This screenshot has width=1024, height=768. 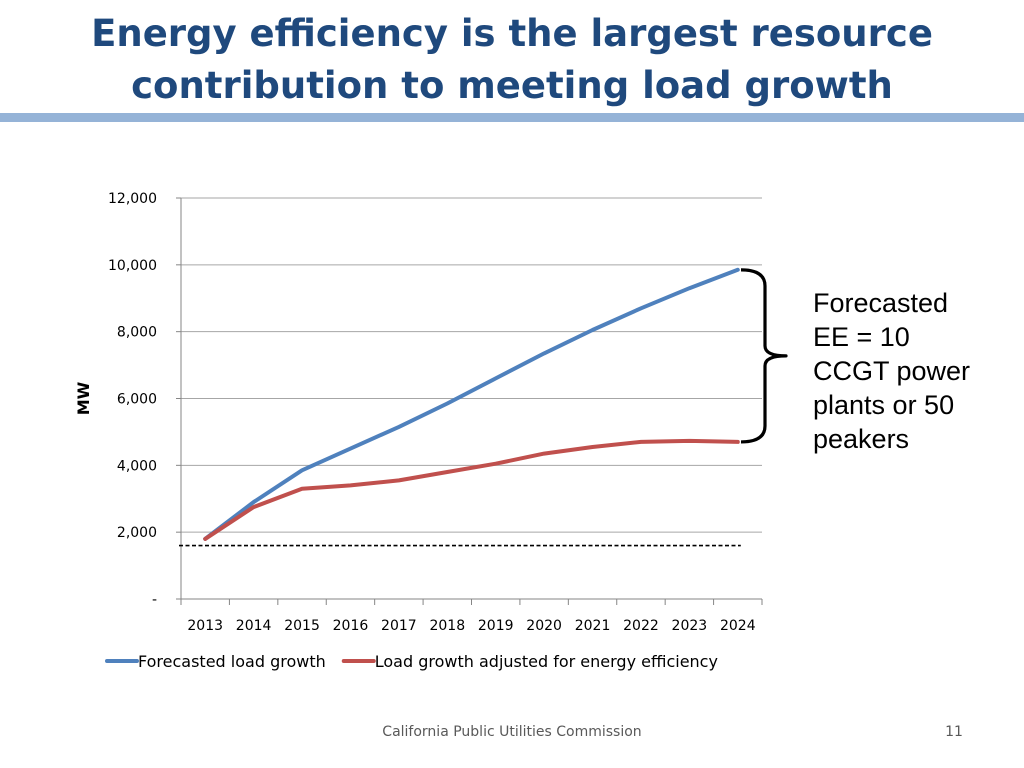 I want to click on y-tick-label: 6,000, so click(x=137, y=400).